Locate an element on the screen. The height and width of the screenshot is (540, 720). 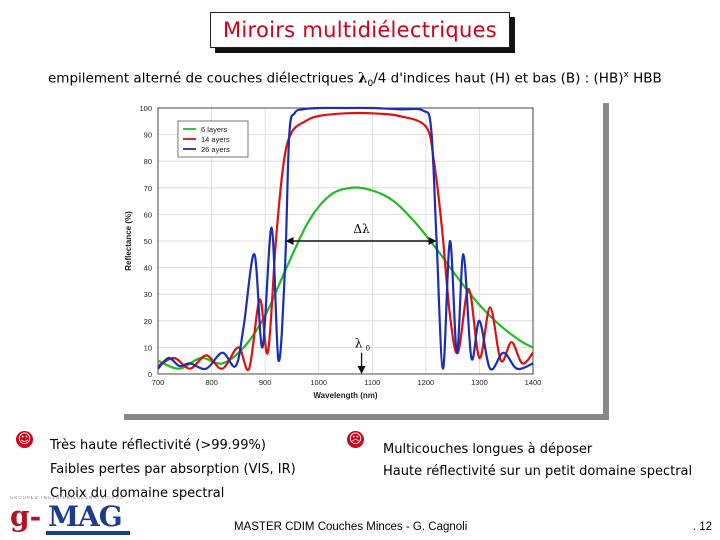
center-wavelength-label: λ is located at coordinates (359, 343).